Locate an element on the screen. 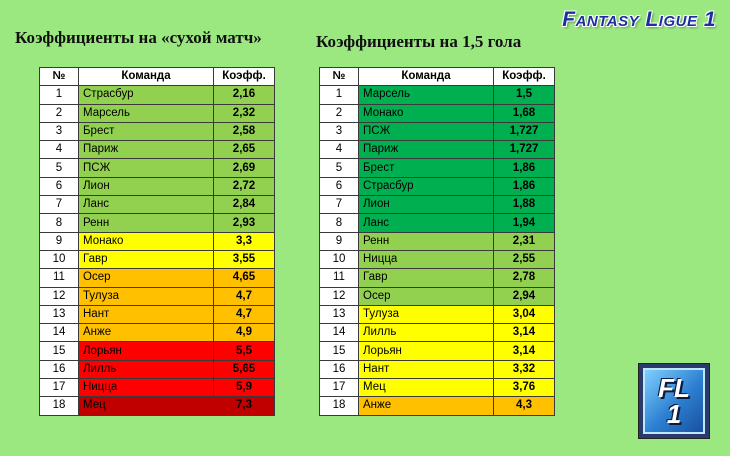 This screenshot has width=730, height=456. row-number: 10 is located at coordinates (339, 259).